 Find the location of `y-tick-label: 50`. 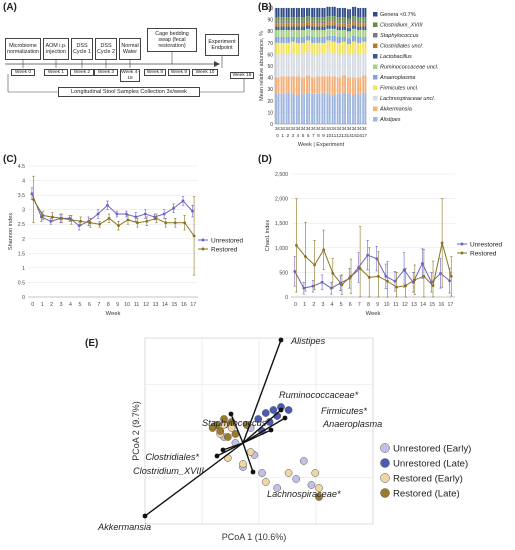

y-tick-label: 50 is located at coordinates (270, 67).